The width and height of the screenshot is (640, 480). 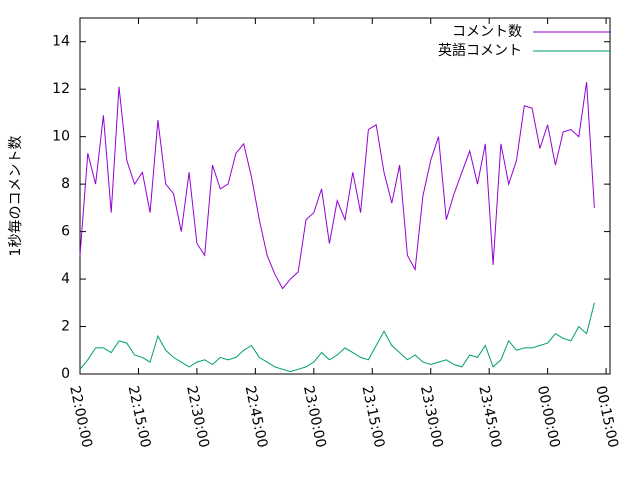 What do you see at coordinates (489, 416) in the screenshot?
I see `x-tick-label: 23:45:00` at bounding box center [489, 416].